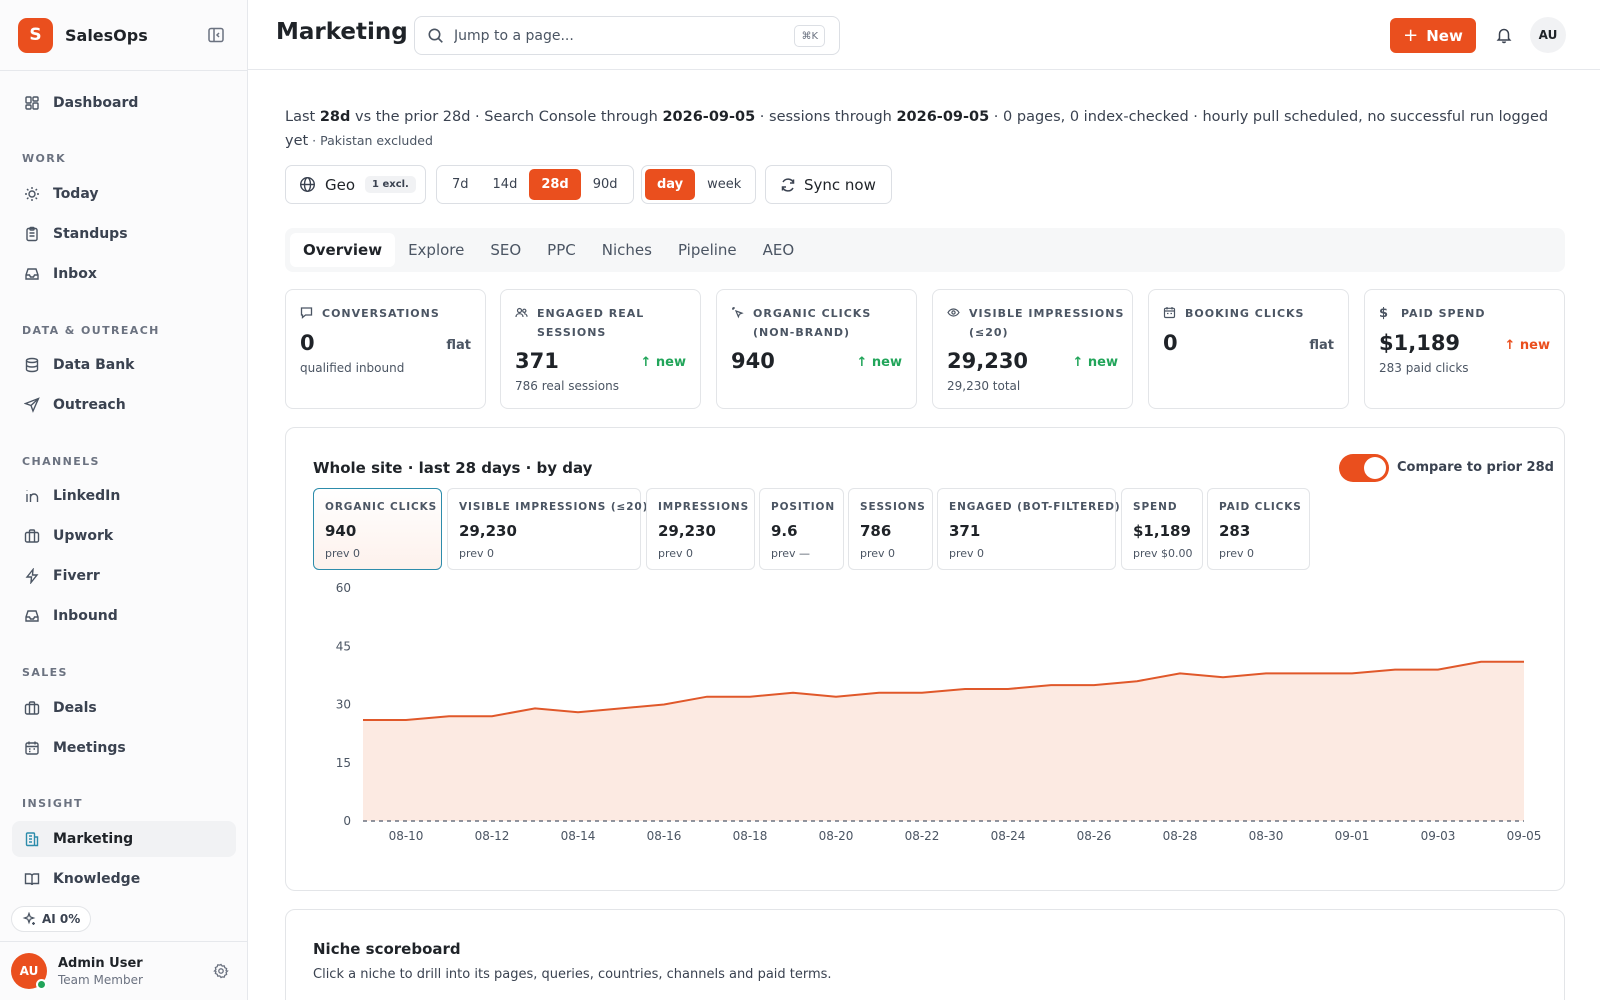  I want to click on sidebar-item-label: LinkedIn, so click(87, 496).